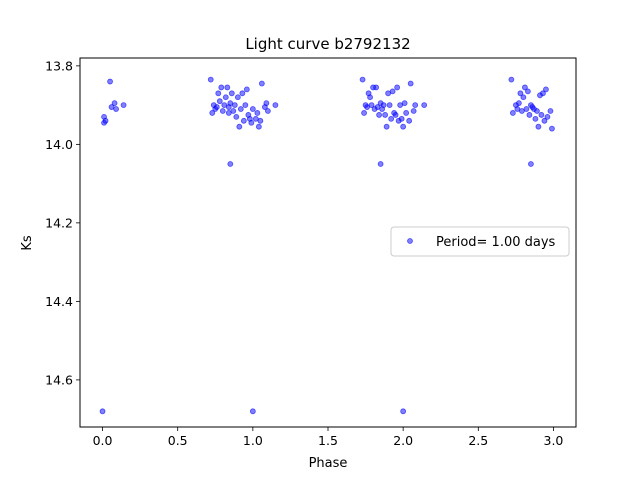 Image resolution: width=640 pixels, height=480 pixels. Describe the element at coordinates (328, 463) in the screenshot. I see `x-axis-label: Phase` at that location.